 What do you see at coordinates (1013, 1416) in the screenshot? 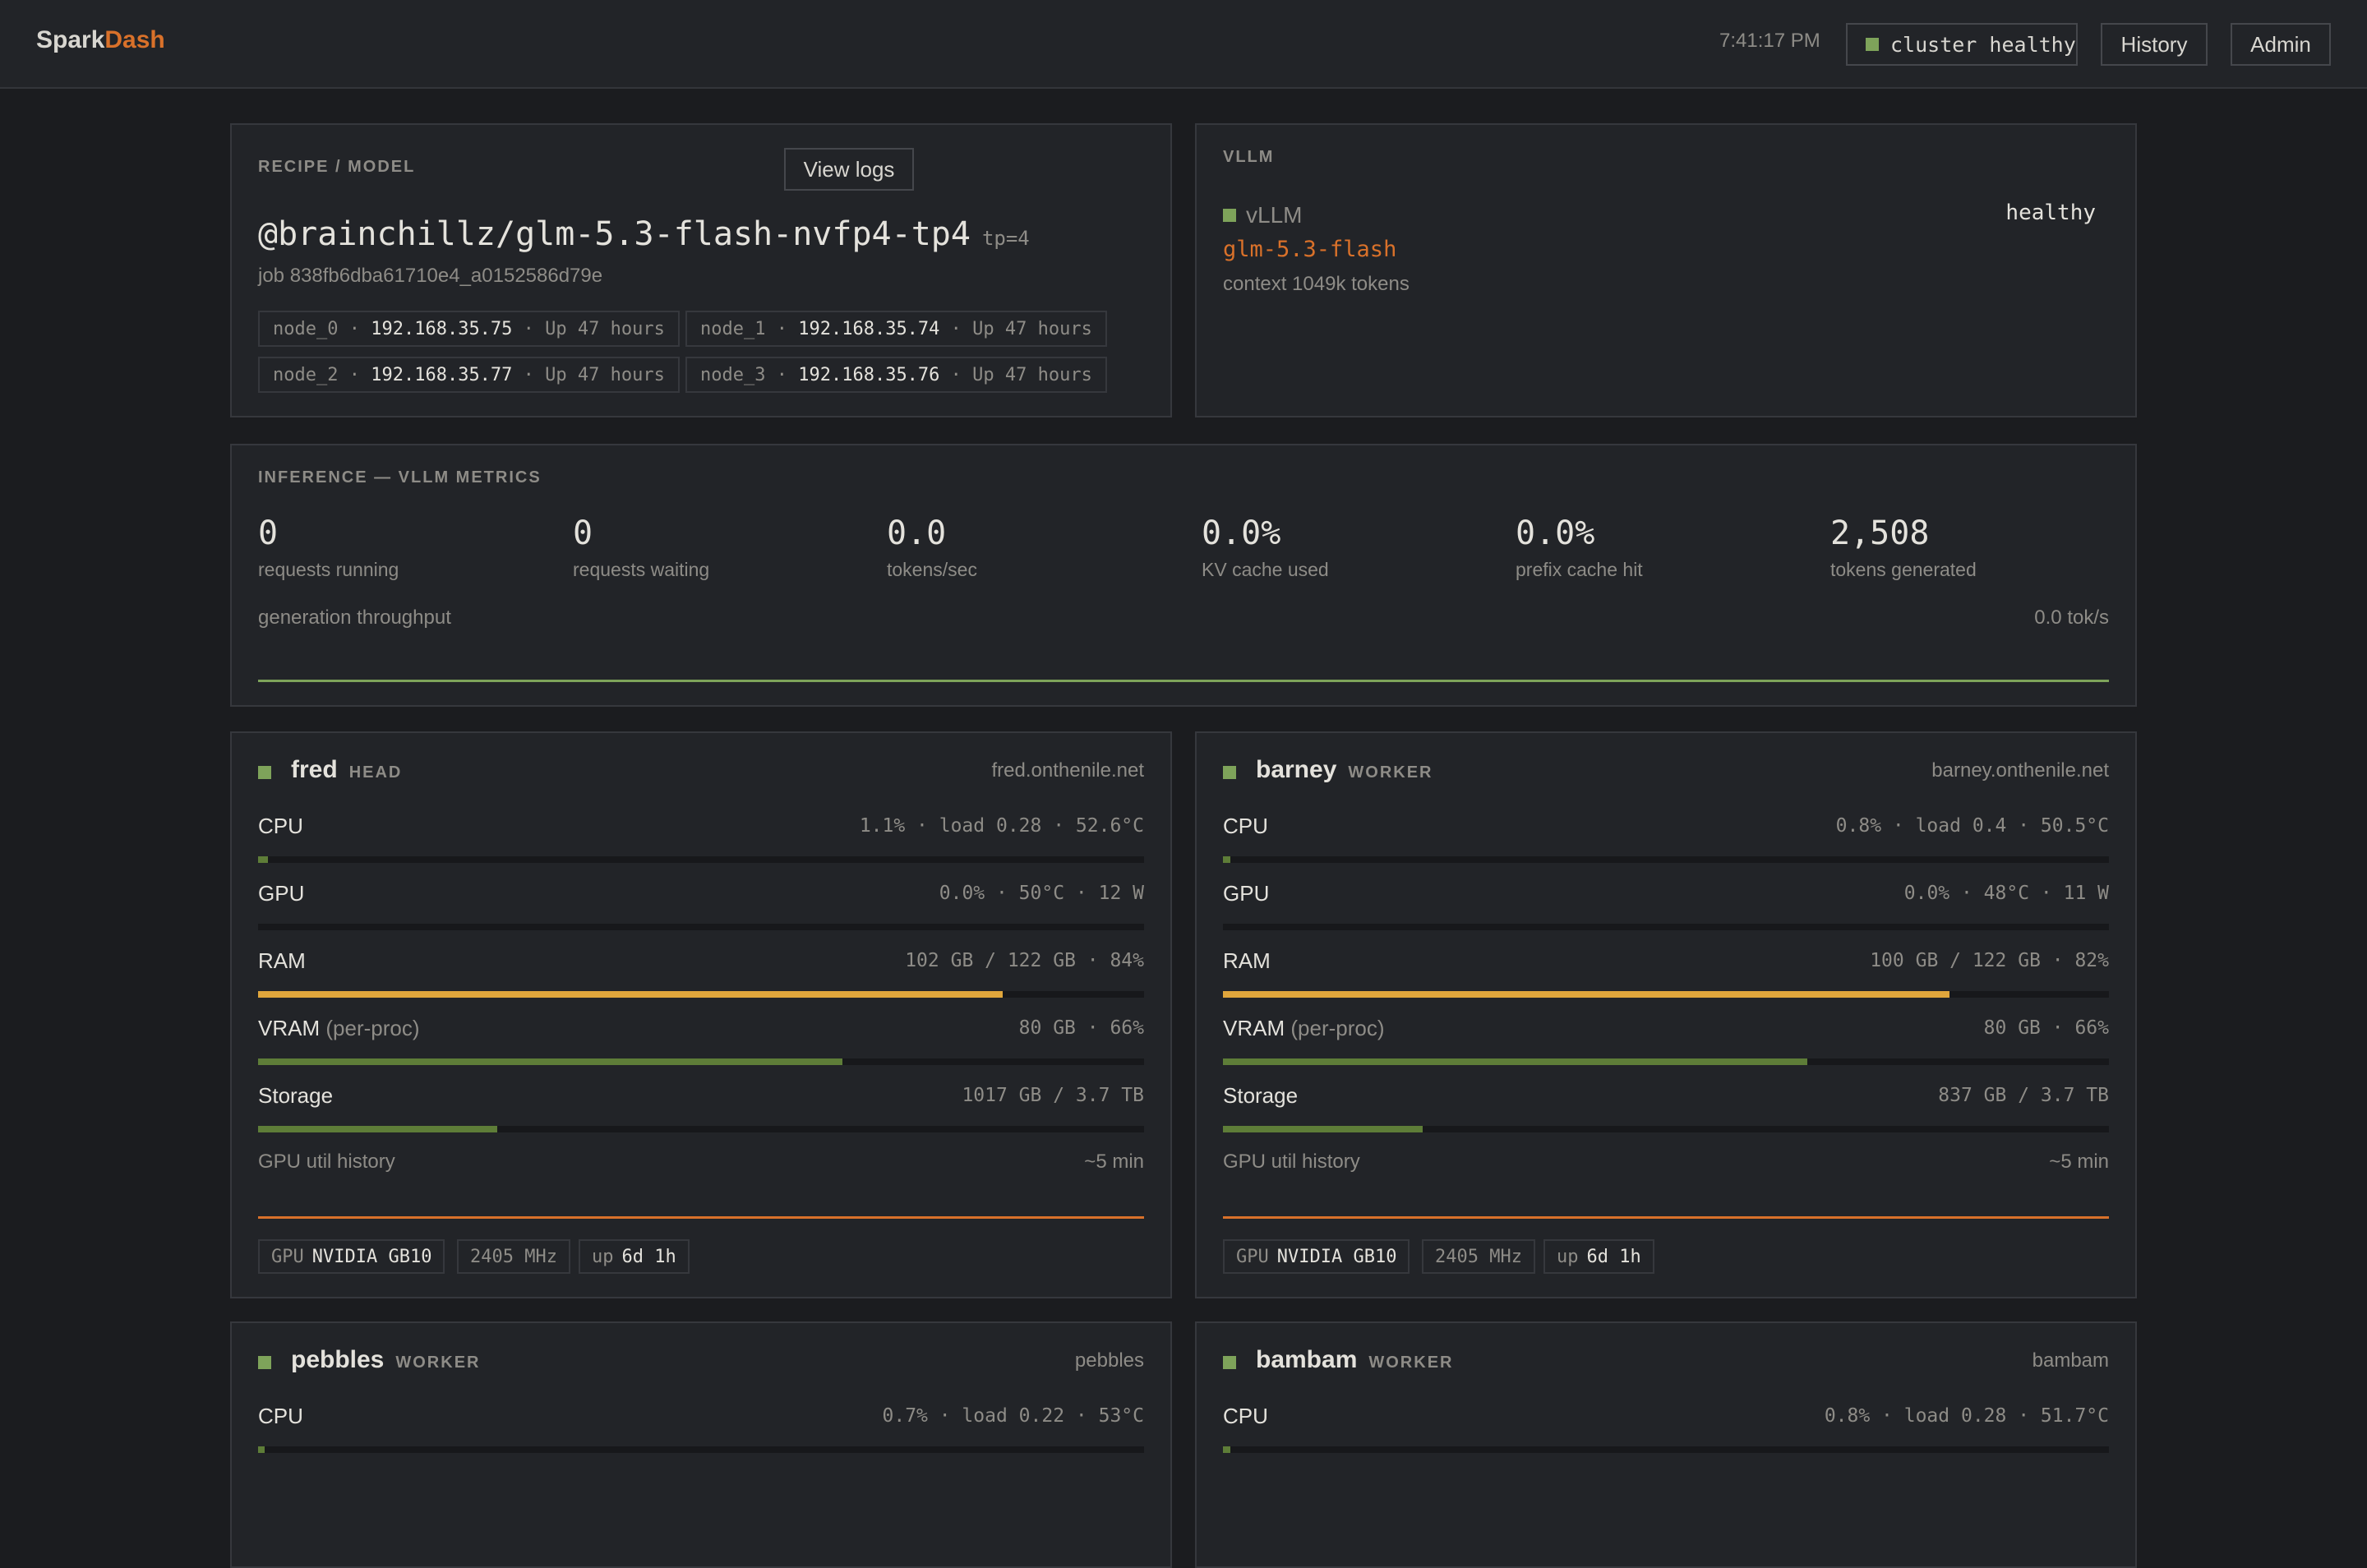
I see `cpu-value: 0.7% · load 0.22 · 53°C` at bounding box center [1013, 1416].